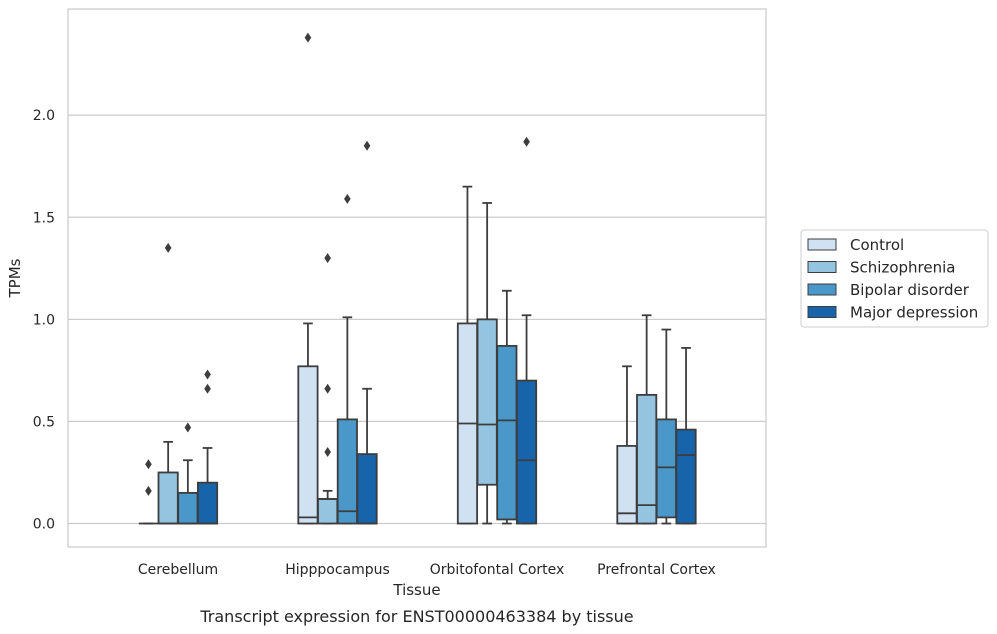  What do you see at coordinates (337, 570) in the screenshot?
I see `x-tick-label: Hipppocampus` at bounding box center [337, 570].